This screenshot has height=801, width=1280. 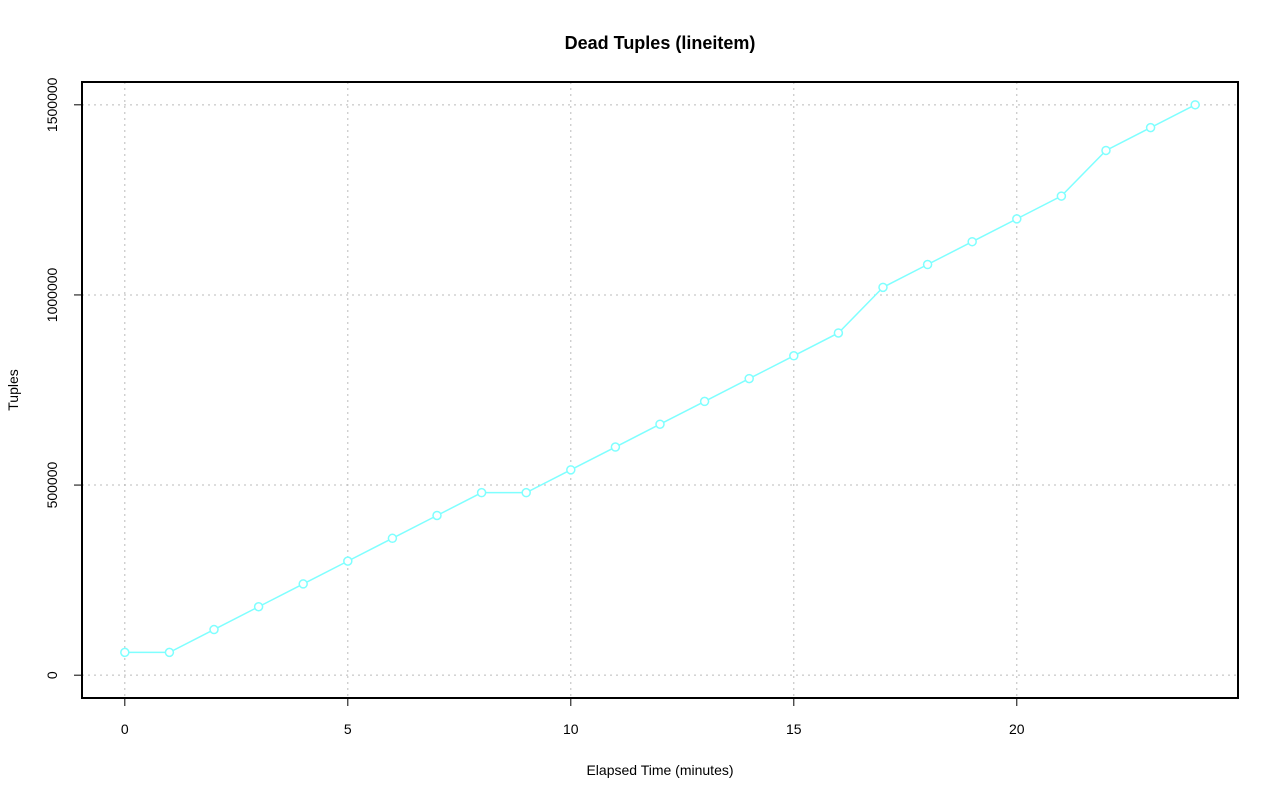 What do you see at coordinates (348, 729) in the screenshot?
I see `x-tick-label: 5` at bounding box center [348, 729].